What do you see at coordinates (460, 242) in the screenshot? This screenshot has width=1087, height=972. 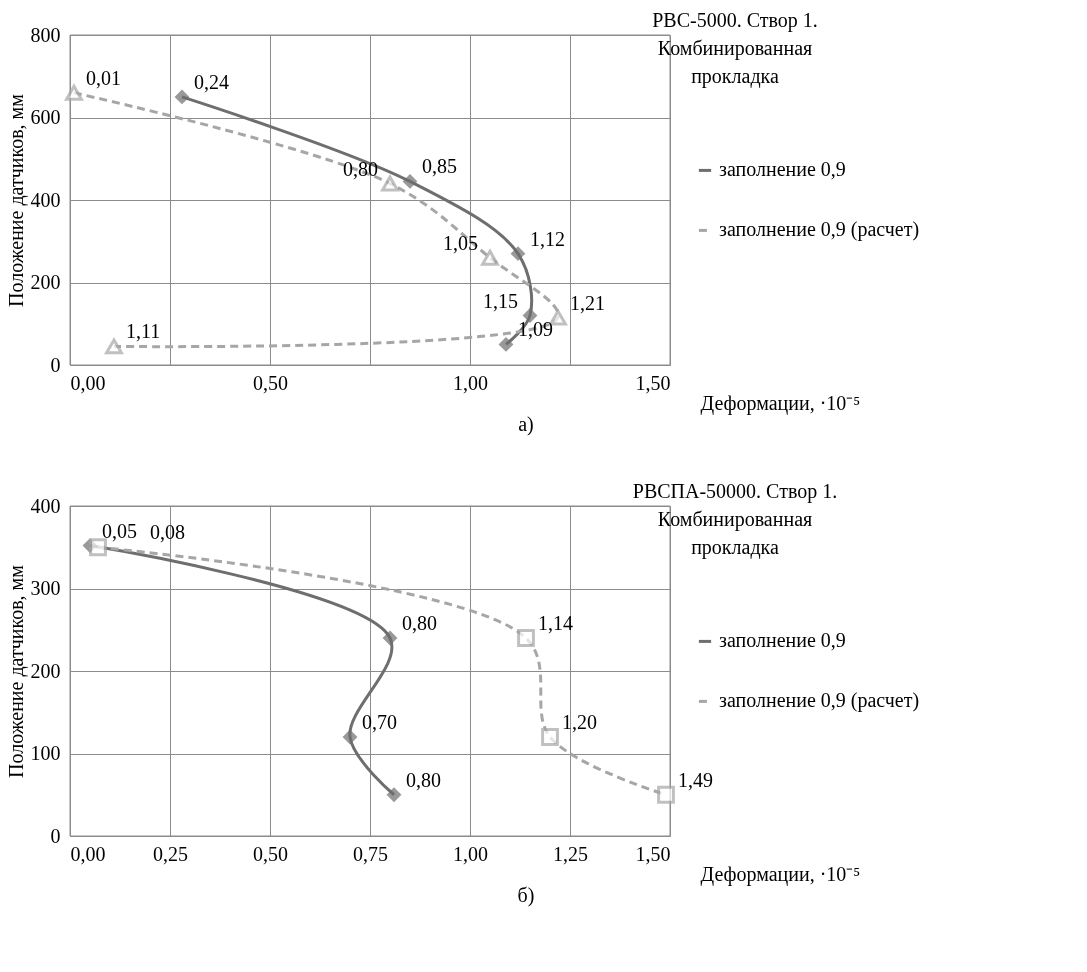 I see `annotation: 1,05` at bounding box center [460, 242].